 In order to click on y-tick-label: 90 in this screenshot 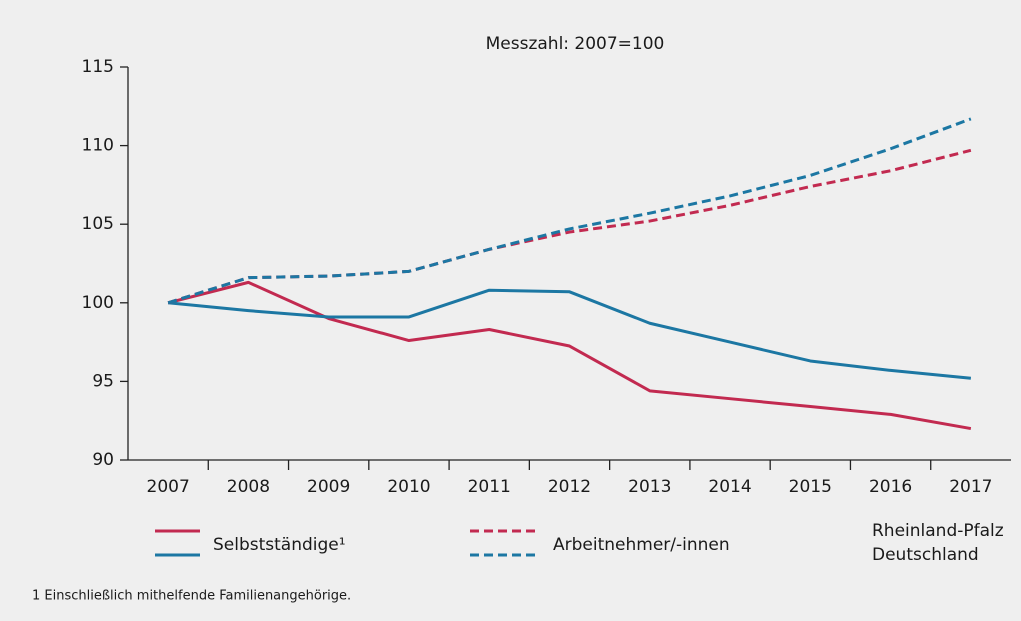, I will do `click(103, 460)`.